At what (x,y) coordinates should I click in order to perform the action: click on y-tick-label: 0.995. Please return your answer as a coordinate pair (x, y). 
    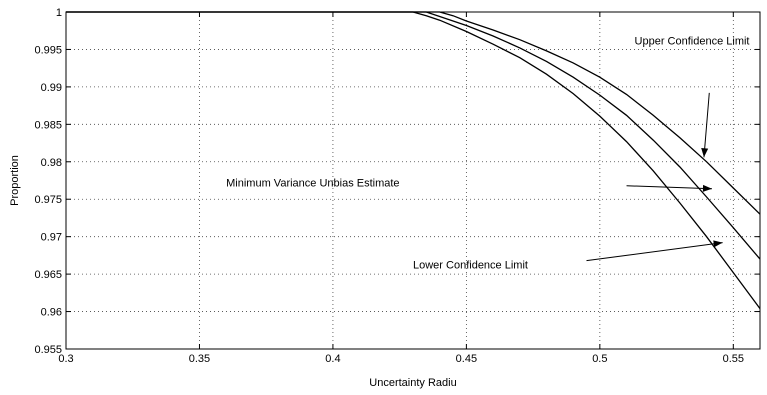
    Looking at the image, I should click on (48, 50).